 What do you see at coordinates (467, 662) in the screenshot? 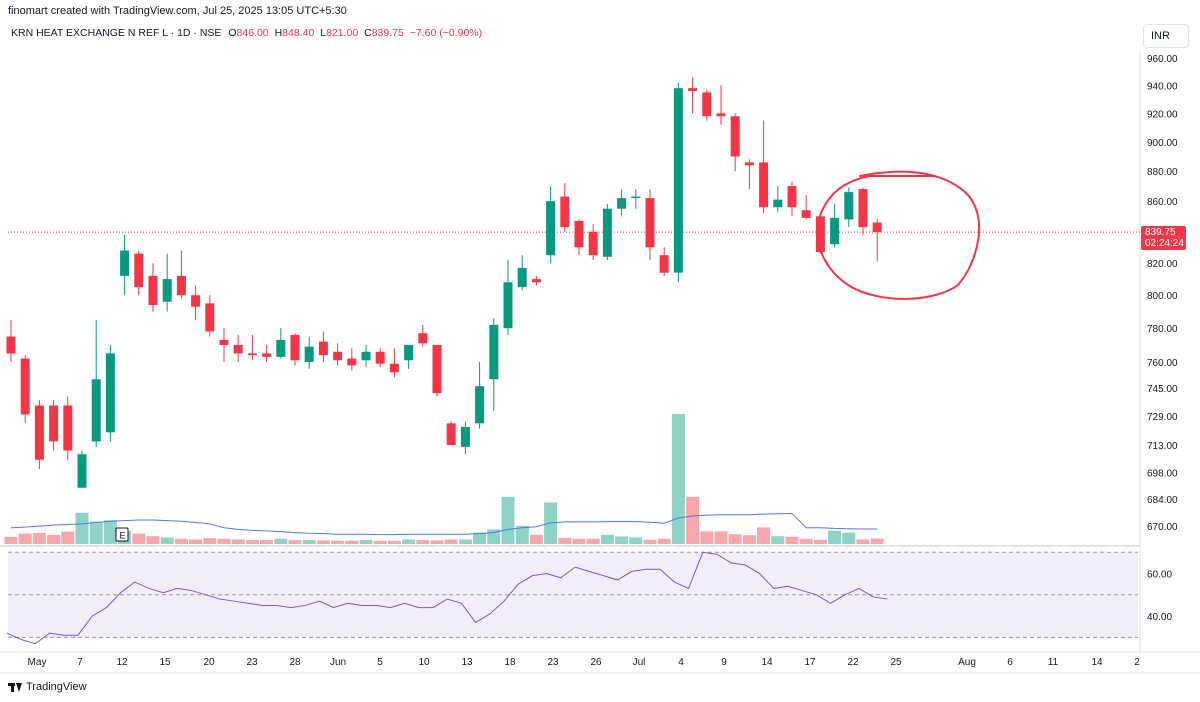
I see `time-tick-label: 13` at bounding box center [467, 662].